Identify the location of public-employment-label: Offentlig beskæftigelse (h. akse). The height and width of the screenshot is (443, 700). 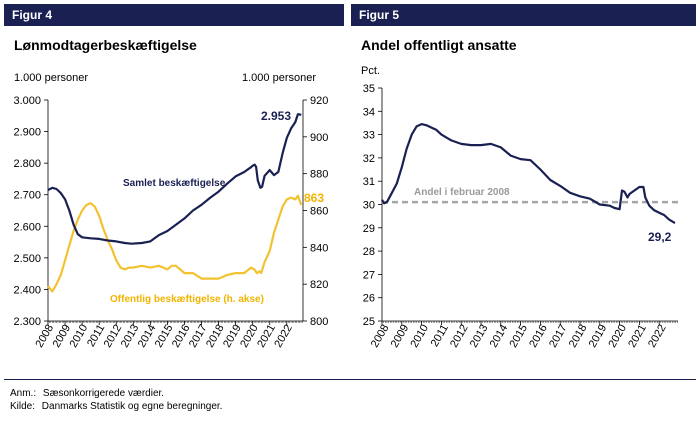
(187, 299).